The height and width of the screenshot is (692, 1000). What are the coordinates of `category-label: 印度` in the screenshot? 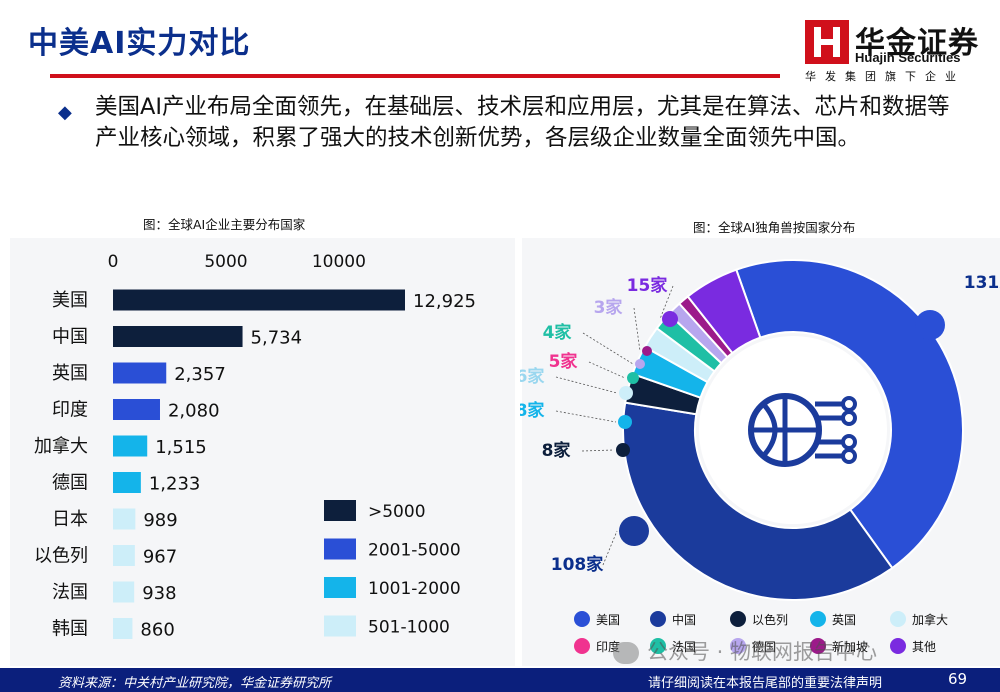 It's located at (70, 410).